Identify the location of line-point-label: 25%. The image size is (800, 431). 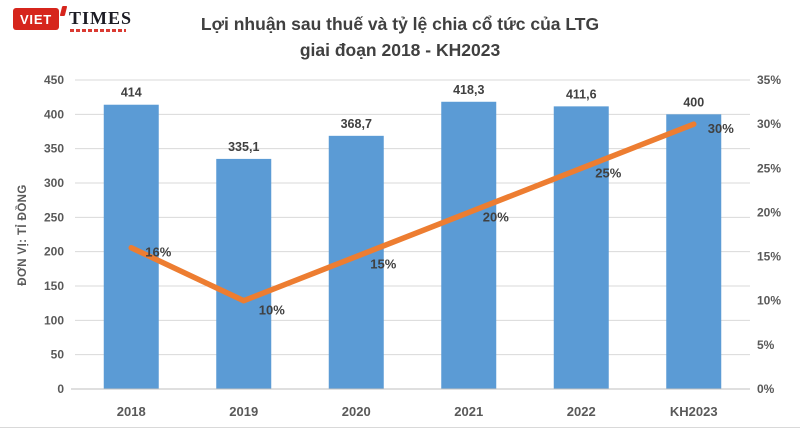
(608, 172).